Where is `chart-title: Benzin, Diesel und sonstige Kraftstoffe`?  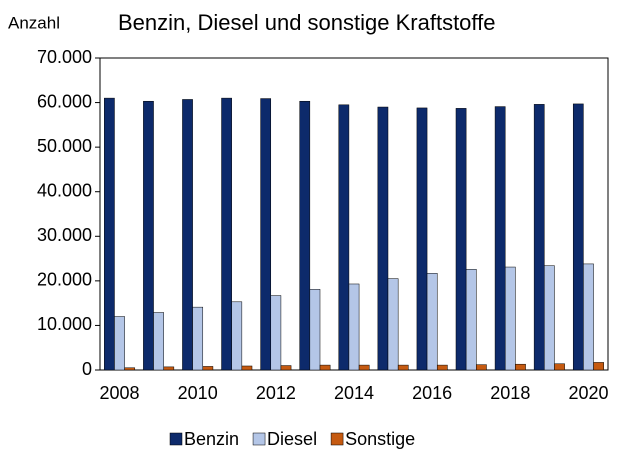
chart-title: Benzin, Diesel und sonstige Kraftstoffe is located at coordinates (306, 22).